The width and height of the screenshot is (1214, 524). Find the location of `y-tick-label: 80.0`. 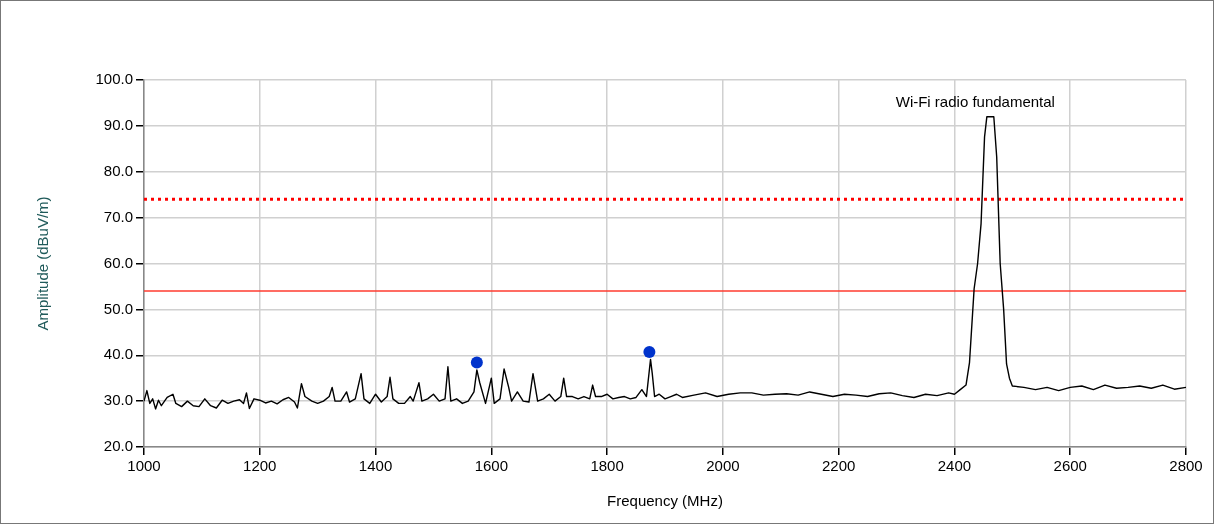

y-tick-label: 80.0 is located at coordinates (118, 170).